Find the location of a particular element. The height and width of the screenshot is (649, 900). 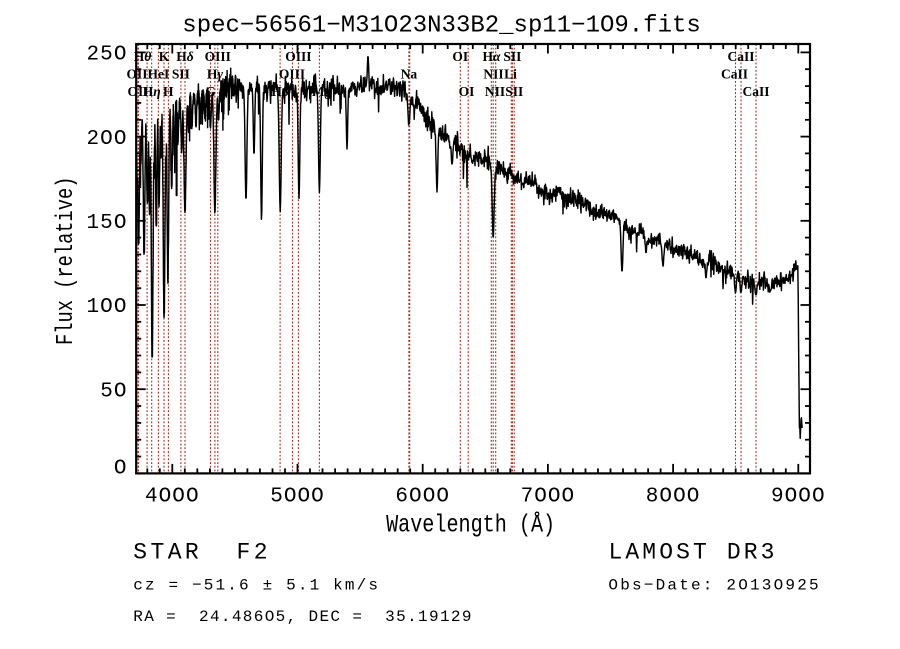

svg-text: Hα is located at coordinates (492, 56).